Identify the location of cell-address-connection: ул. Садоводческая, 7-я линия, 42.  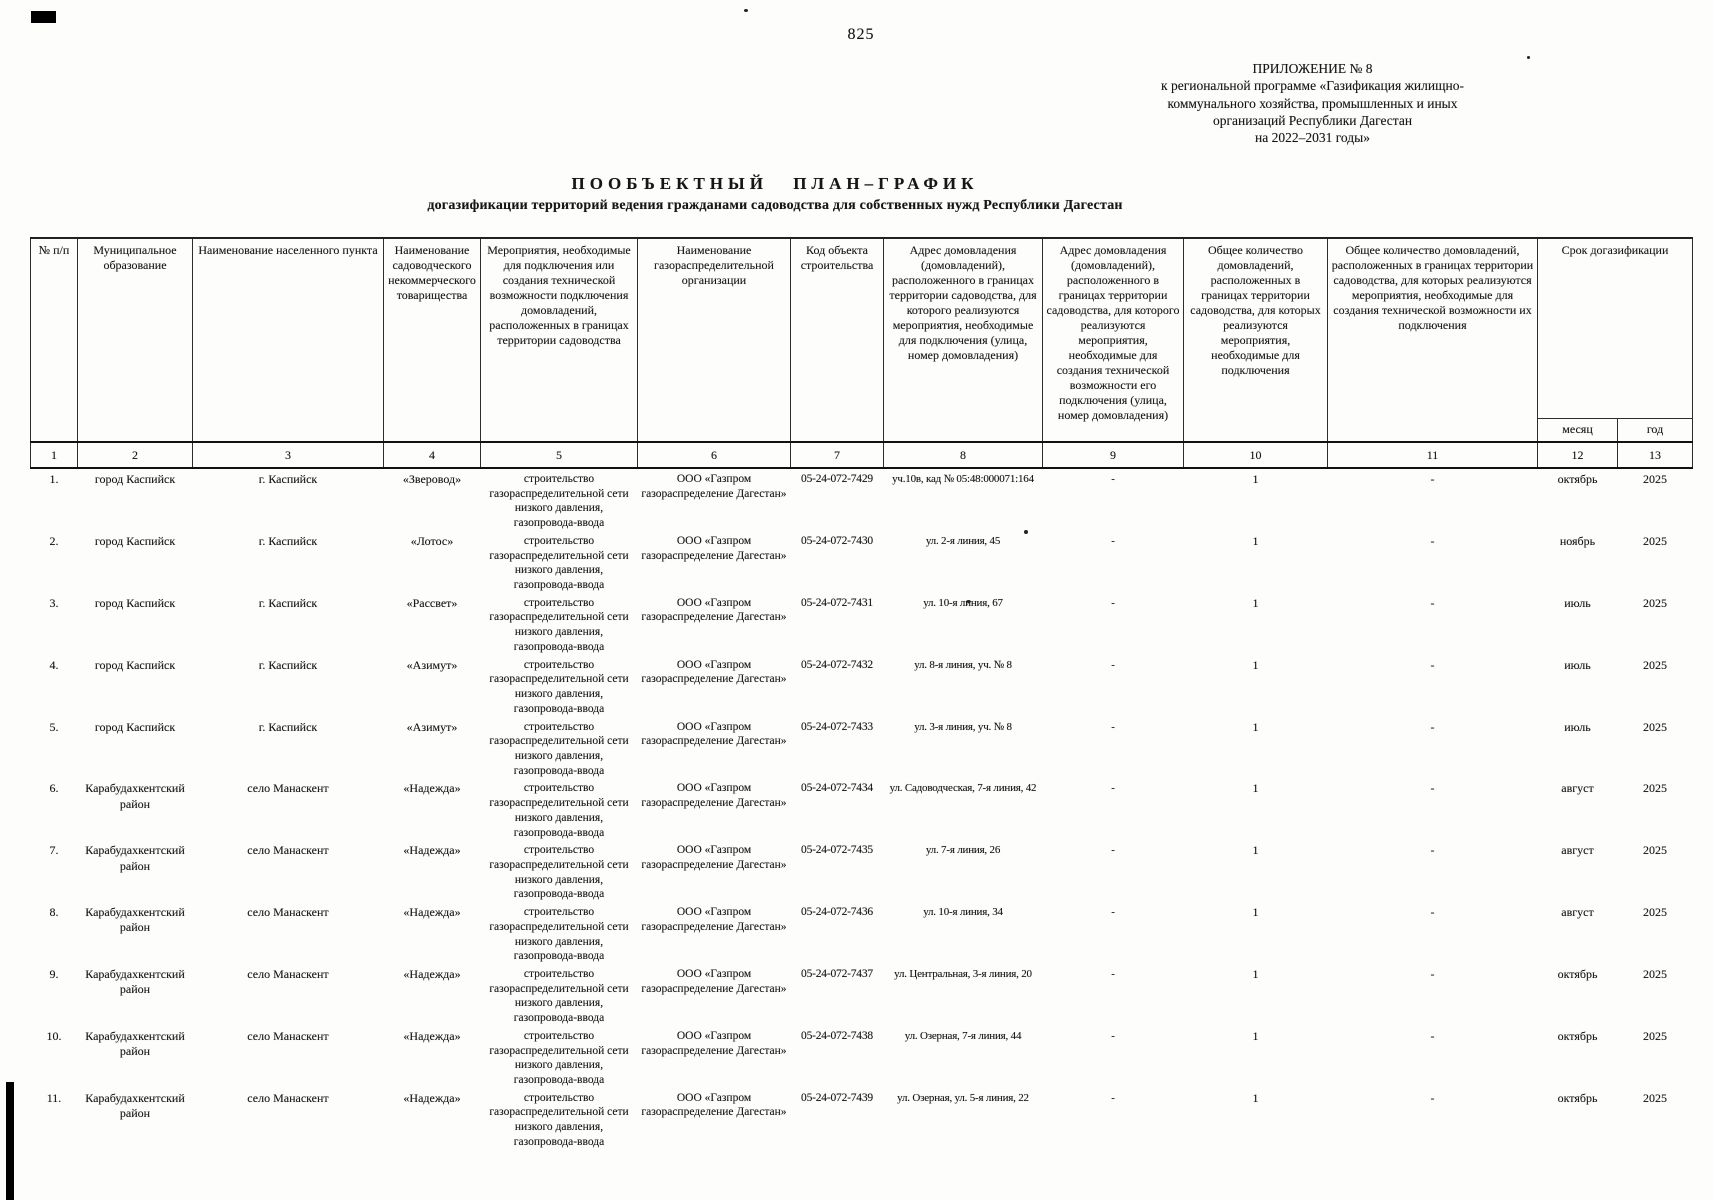
(963, 788).